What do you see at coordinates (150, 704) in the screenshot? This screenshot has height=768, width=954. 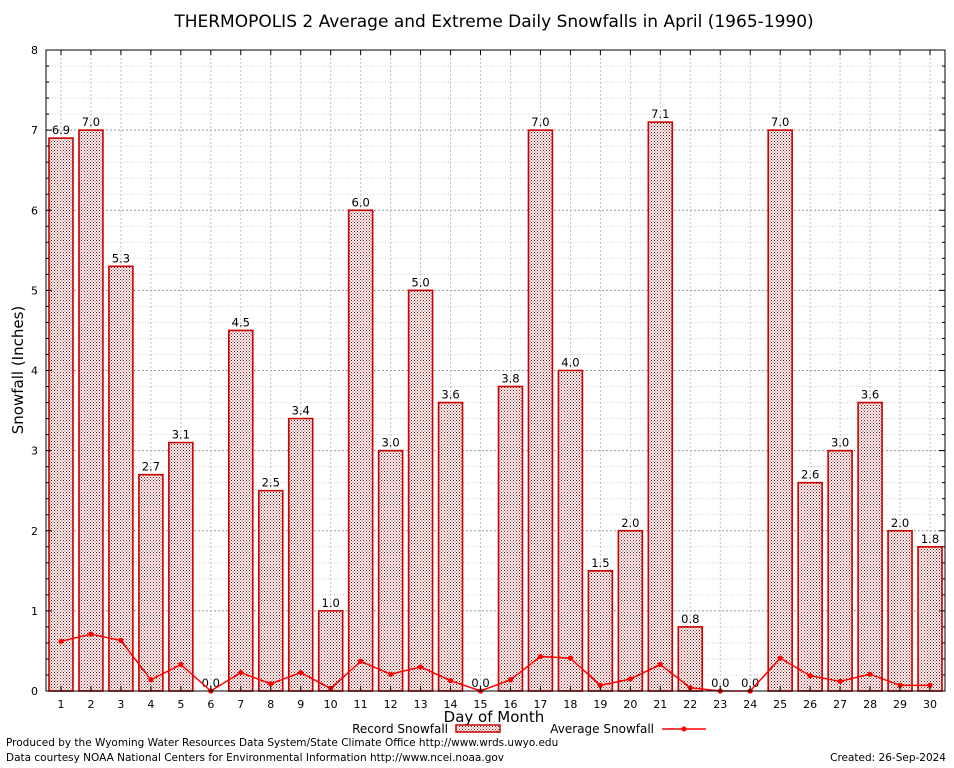 I see `x-tick-label: 4` at bounding box center [150, 704].